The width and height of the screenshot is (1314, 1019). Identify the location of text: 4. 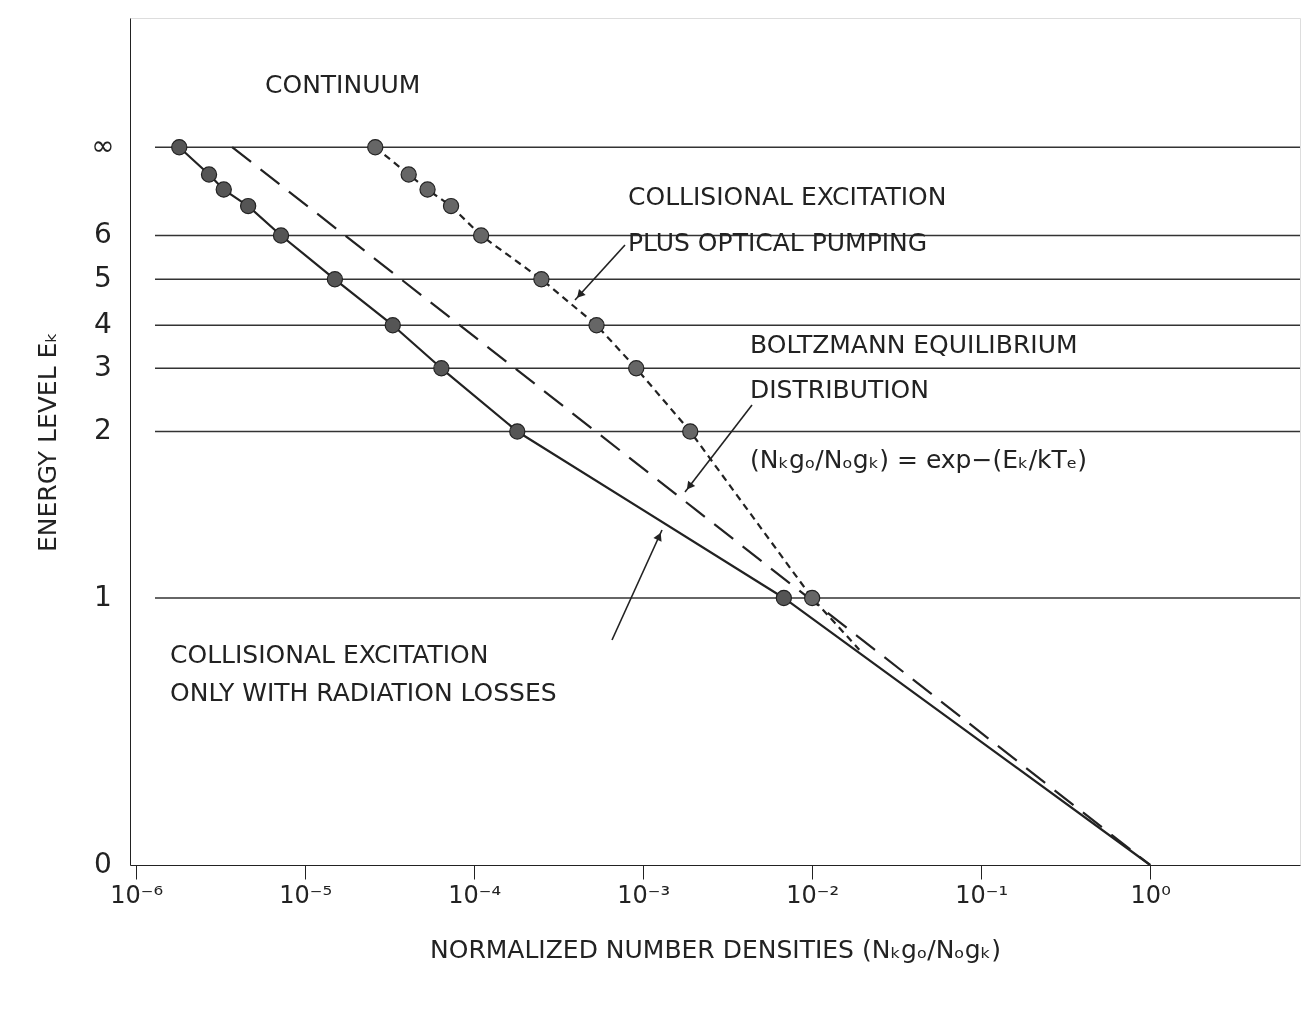
(103, 324).